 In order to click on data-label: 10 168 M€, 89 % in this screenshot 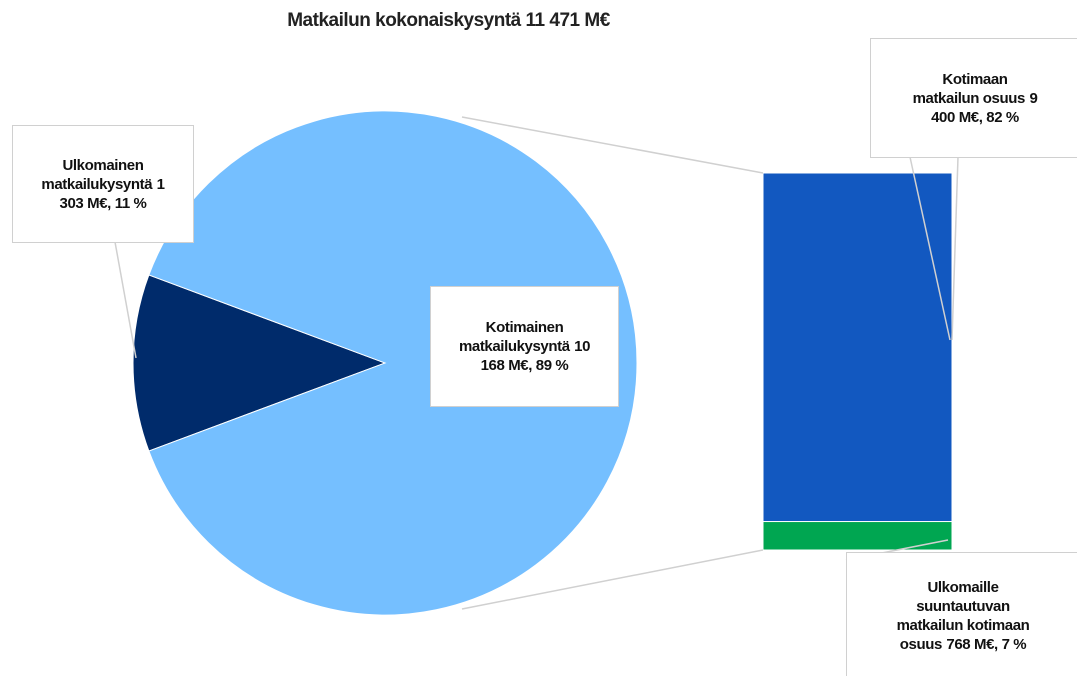, I will do `click(535, 356)`.